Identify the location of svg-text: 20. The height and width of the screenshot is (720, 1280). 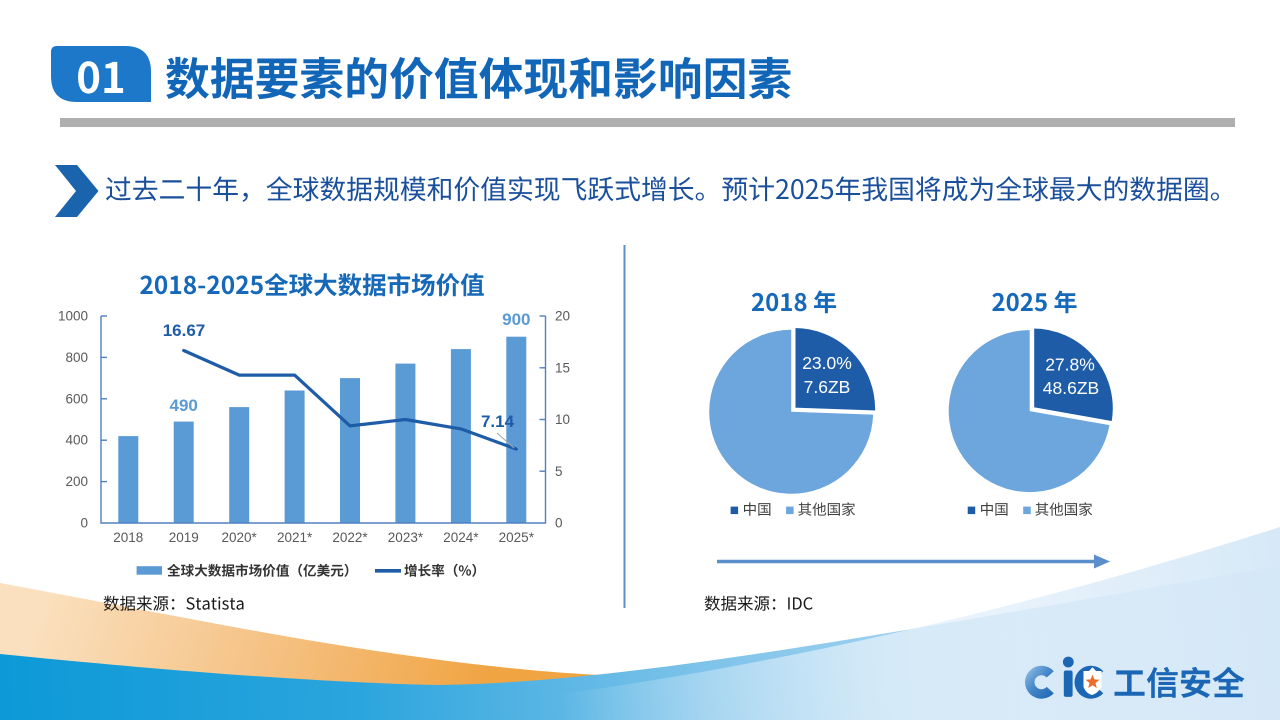
(562, 316).